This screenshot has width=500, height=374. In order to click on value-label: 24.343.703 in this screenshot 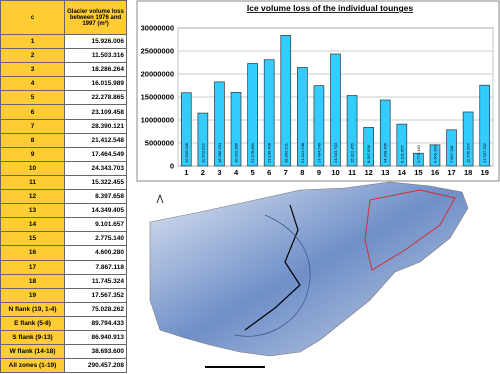, I will do `click(335, 152)`.